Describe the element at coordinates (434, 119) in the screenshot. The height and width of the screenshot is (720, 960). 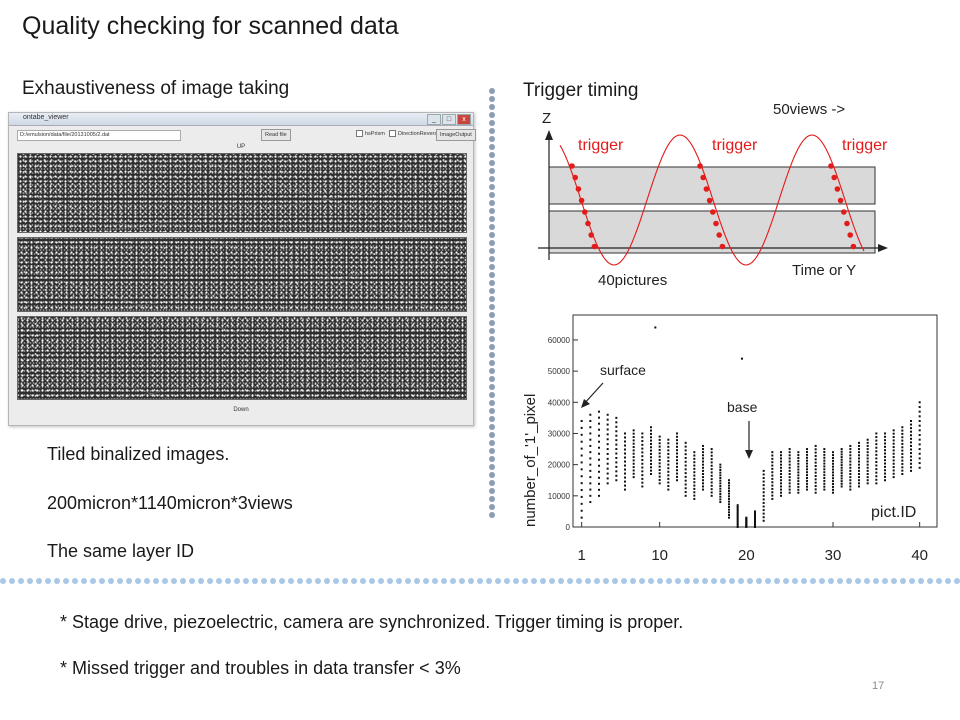
I see `minimize-button: _` at that location.